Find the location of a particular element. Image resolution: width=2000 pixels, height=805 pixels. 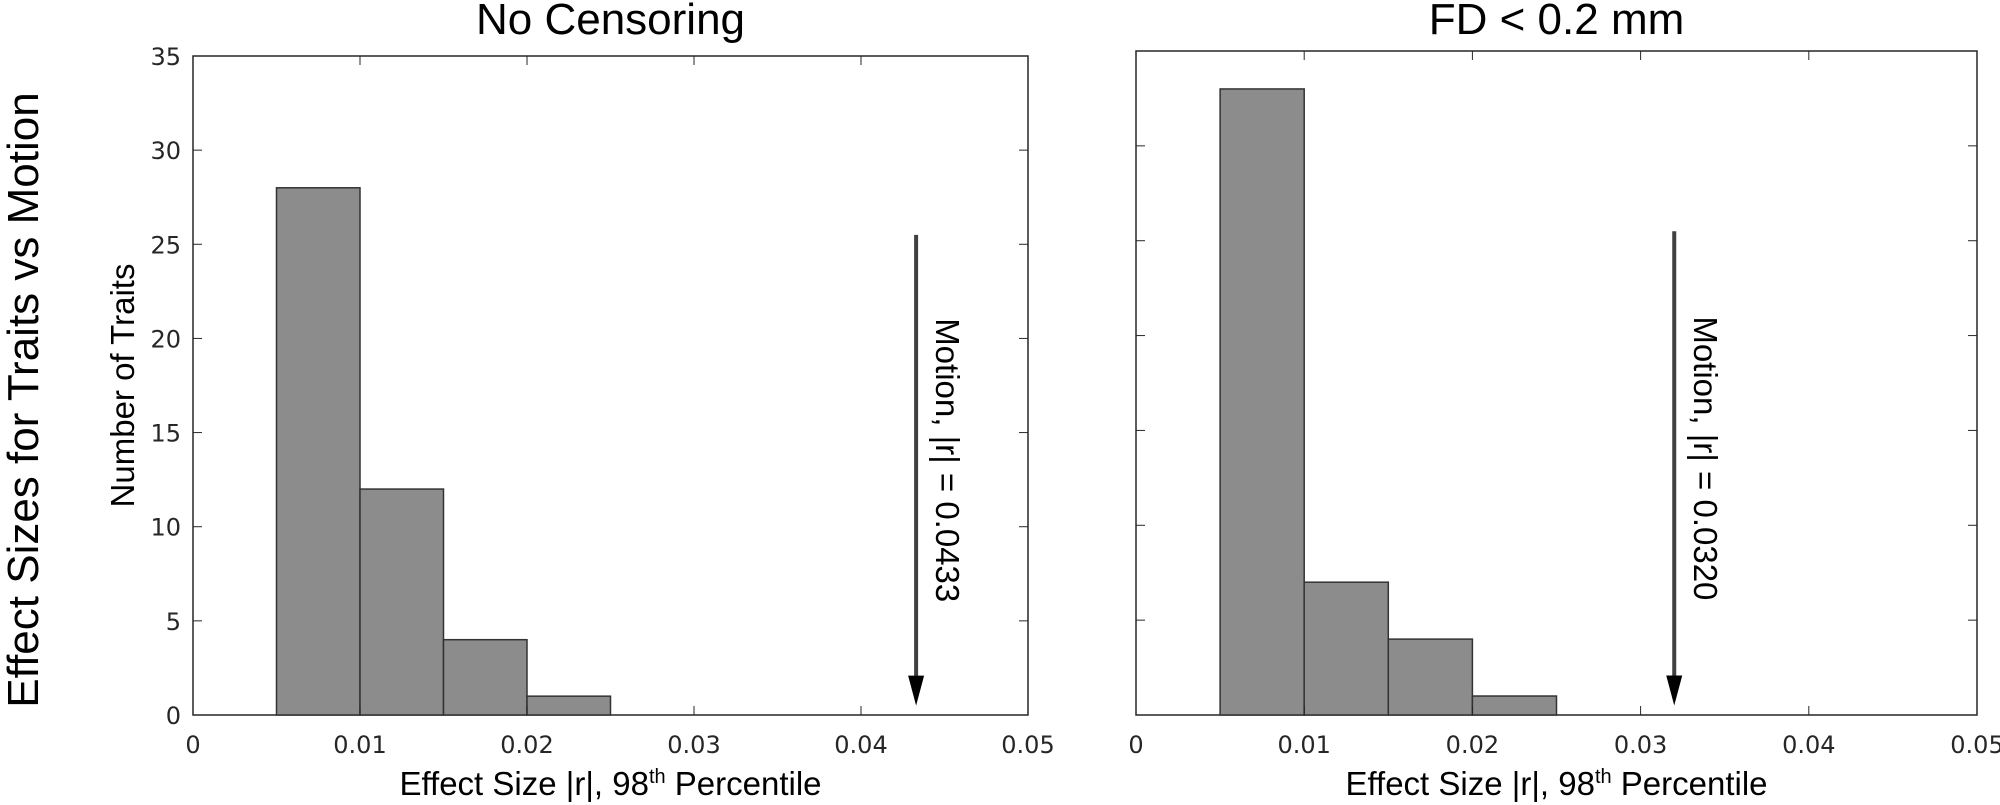

y-tick-label: 15 is located at coordinates (165, 434).